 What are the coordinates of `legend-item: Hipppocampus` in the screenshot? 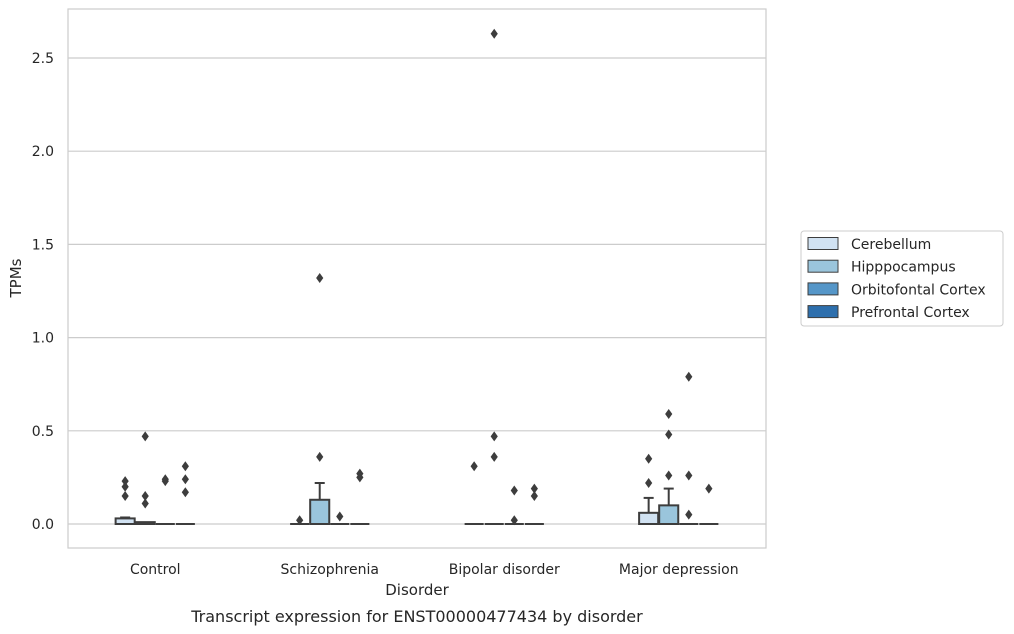 It's located at (881, 267).